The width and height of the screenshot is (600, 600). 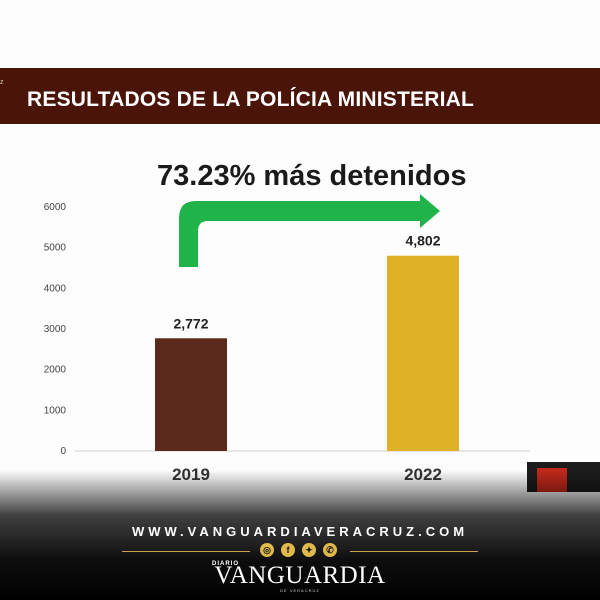 I want to click on facebook-icon: f, so click(x=288, y=550).